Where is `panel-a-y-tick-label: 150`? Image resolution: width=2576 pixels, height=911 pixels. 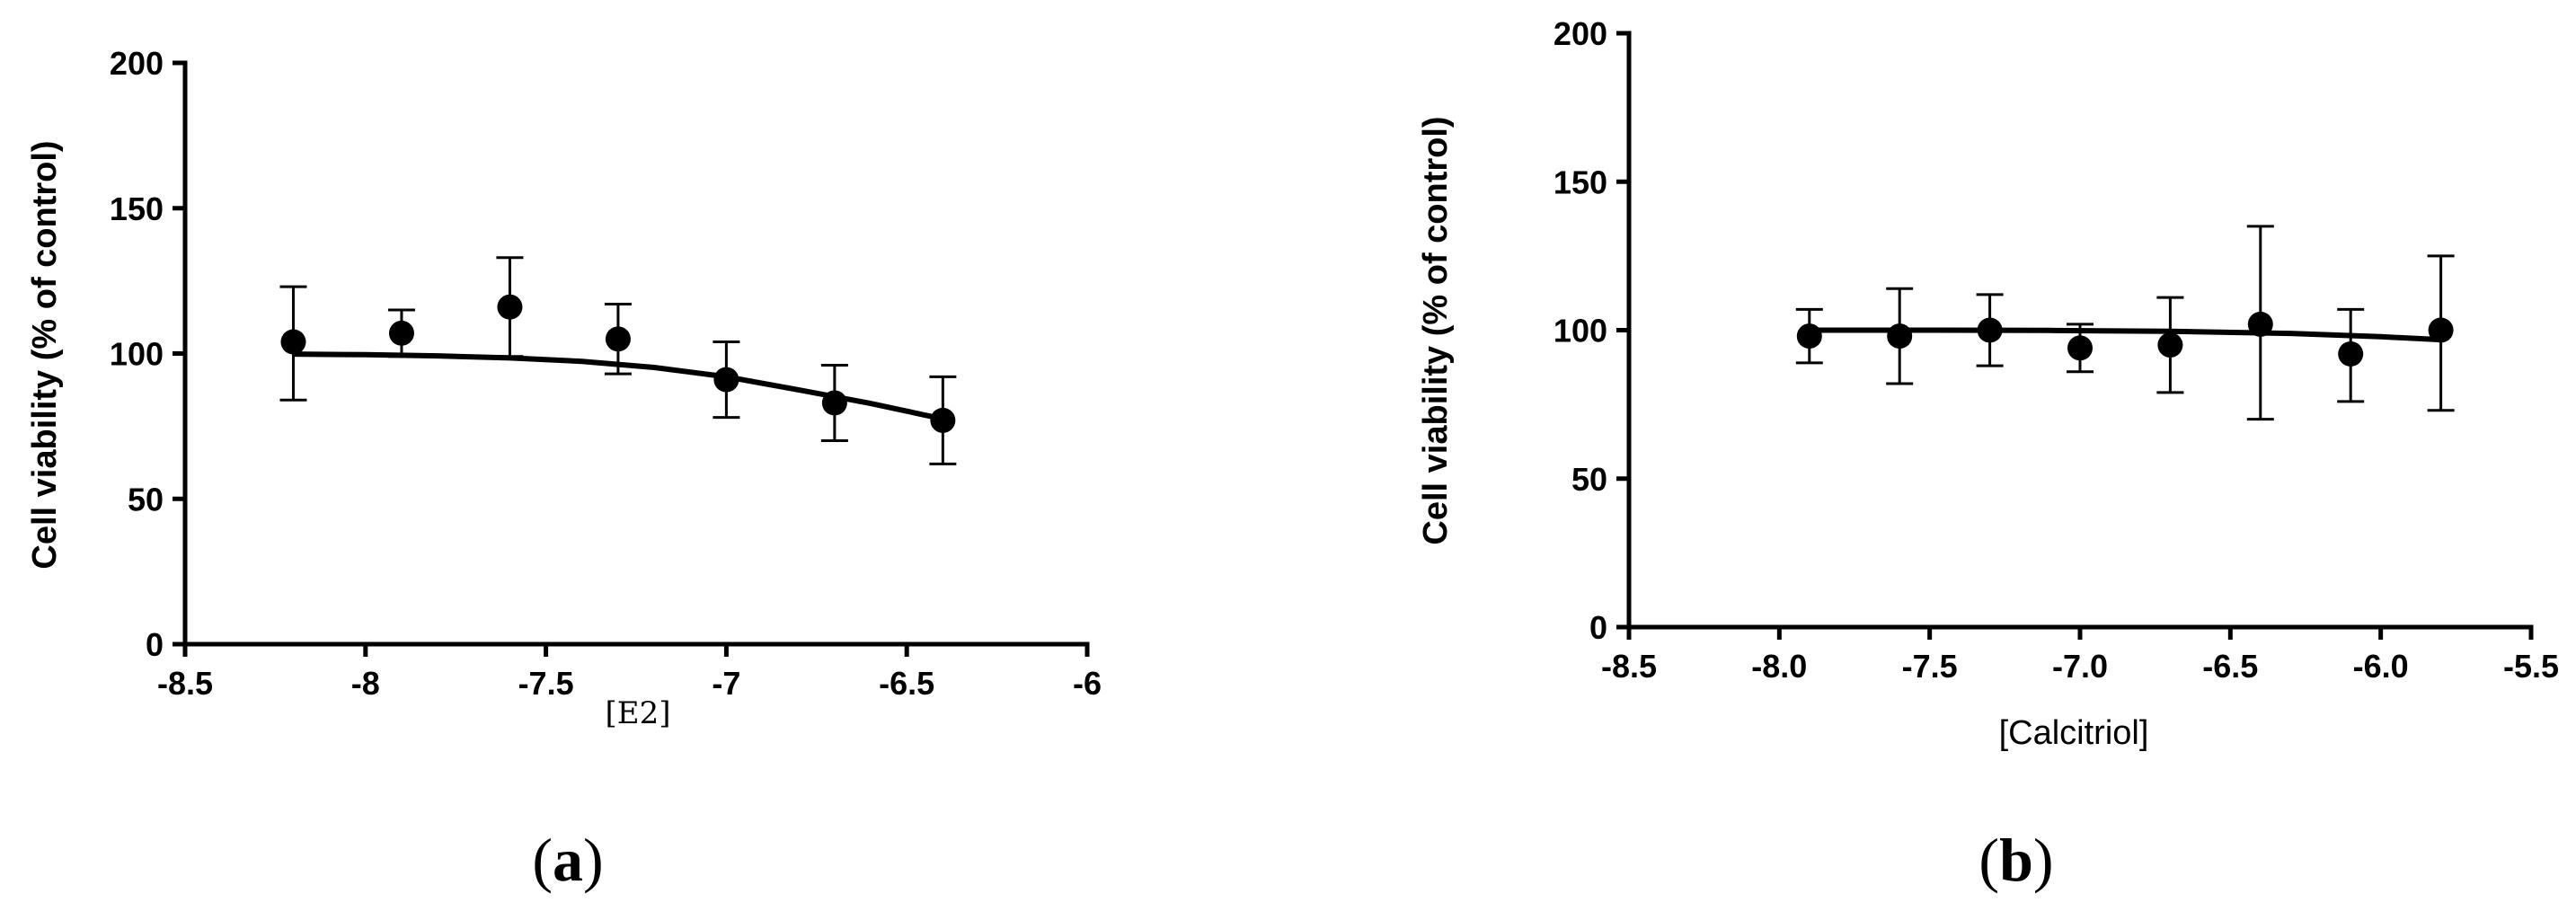 panel-a-y-tick-label: 150 is located at coordinates (137, 208).